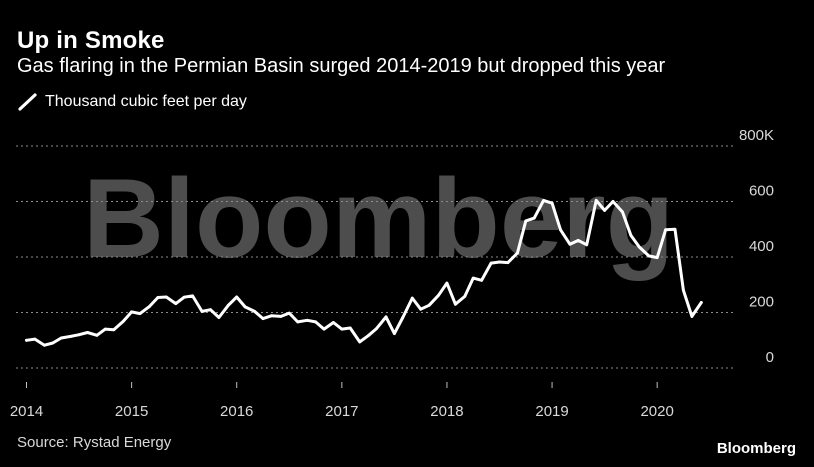  Describe the element at coordinates (756, 135) in the screenshot. I see `y-tick-label: 800K` at that location.